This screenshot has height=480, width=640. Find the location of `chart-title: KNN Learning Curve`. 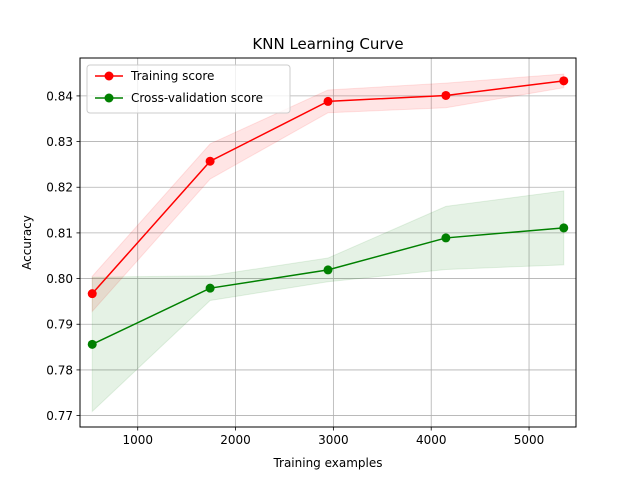

chart-title: KNN Learning Curve is located at coordinates (327, 44).